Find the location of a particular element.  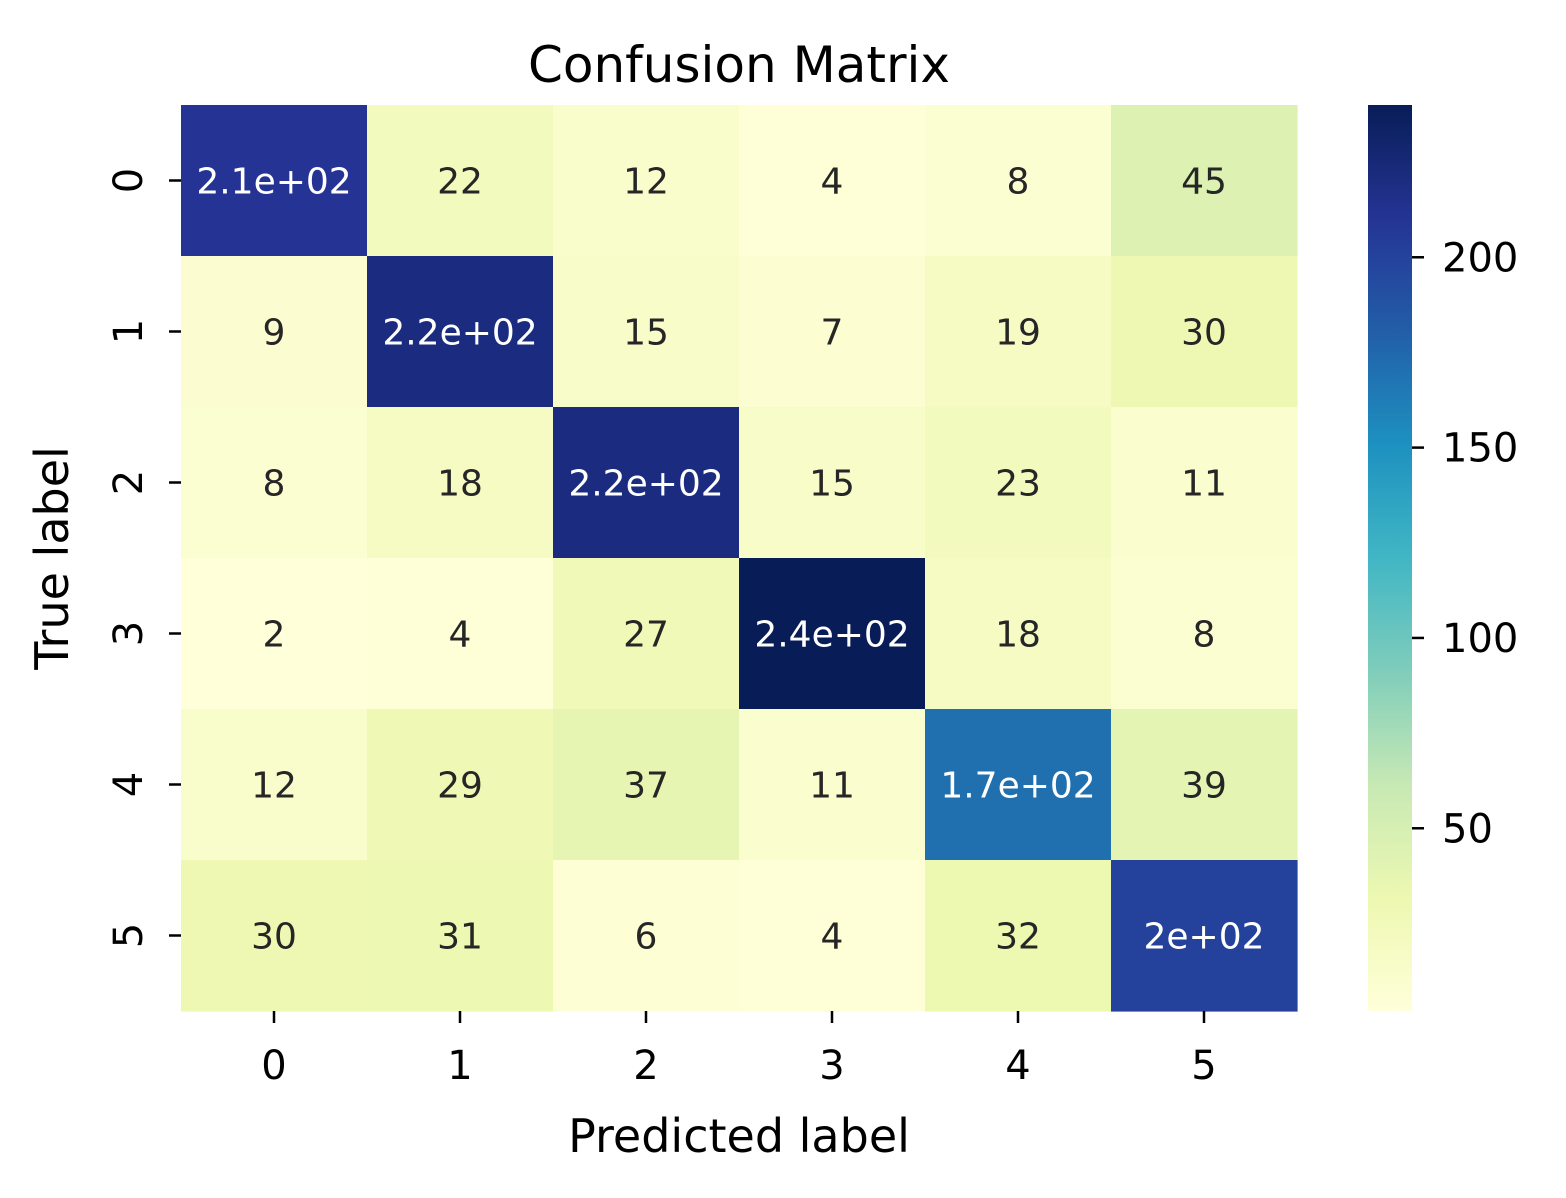

cell-r0-c1 is located at coordinates (460, 181).